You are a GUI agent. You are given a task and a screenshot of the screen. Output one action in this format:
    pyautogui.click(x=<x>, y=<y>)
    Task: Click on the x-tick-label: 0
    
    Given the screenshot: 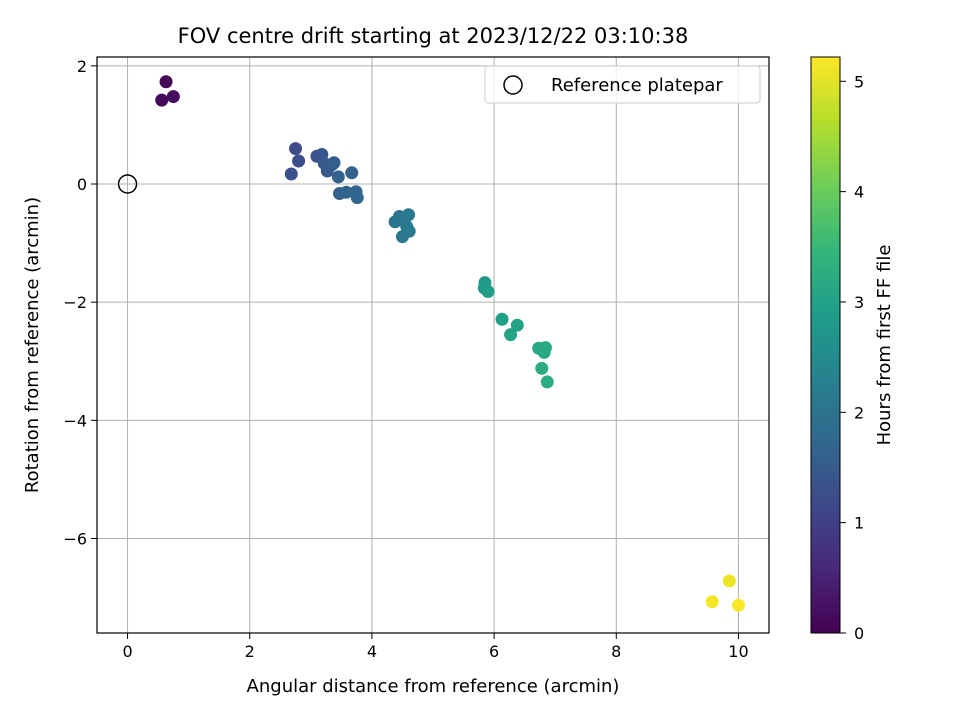 What is the action you would take?
    pyautogui.click(x=127, y=651)
    